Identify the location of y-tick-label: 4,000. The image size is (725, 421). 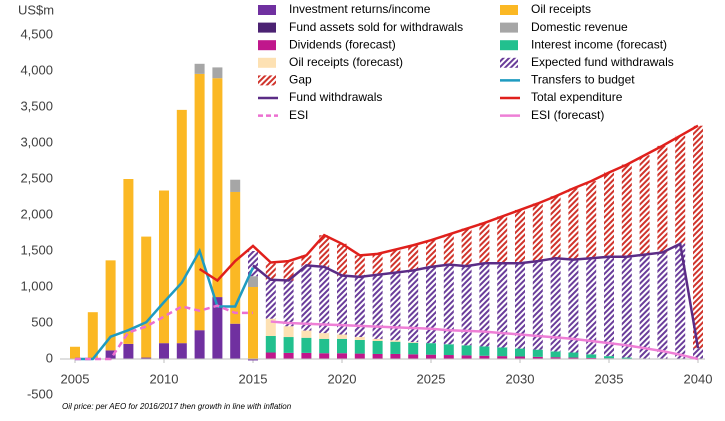
(36, 69).